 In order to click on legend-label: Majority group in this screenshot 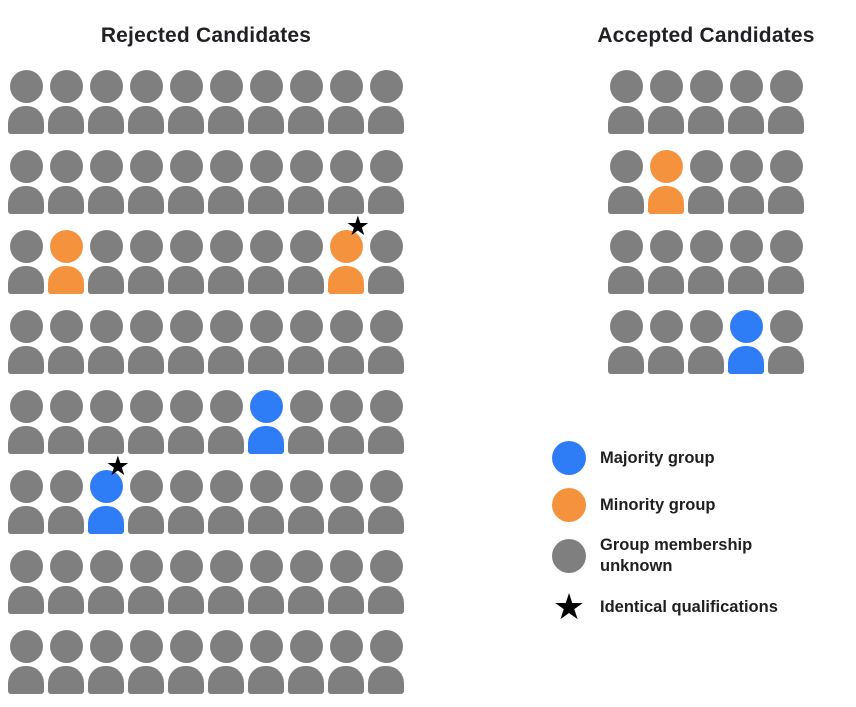, I will do `click(657, 457)`.